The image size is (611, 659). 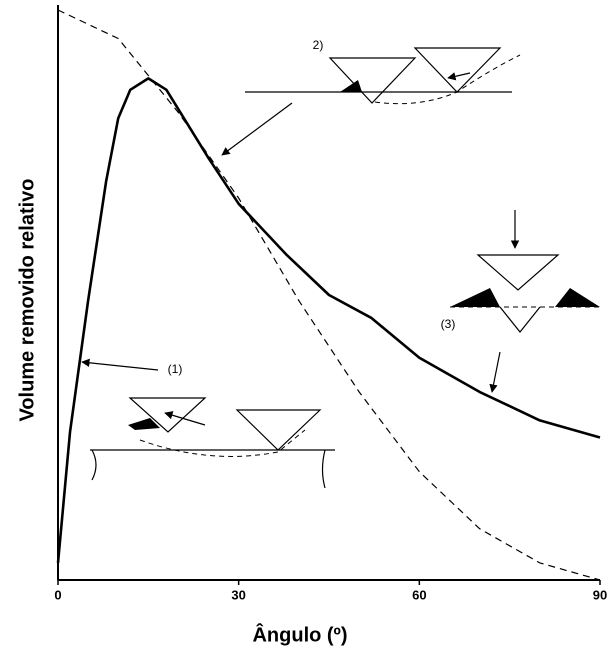 What do you see at coordinates (299, 634) in the screenshot?
I see `x-axis-label: Ângulo (º)` at bounding box center [299, 634].